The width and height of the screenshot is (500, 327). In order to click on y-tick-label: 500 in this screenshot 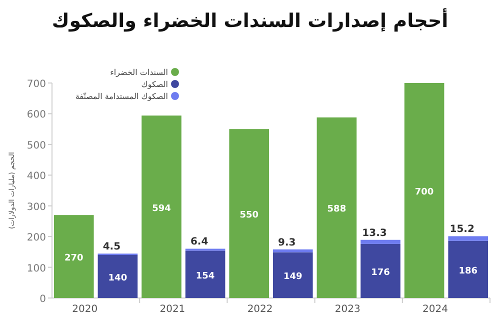, I will do `click(36, 146)`.